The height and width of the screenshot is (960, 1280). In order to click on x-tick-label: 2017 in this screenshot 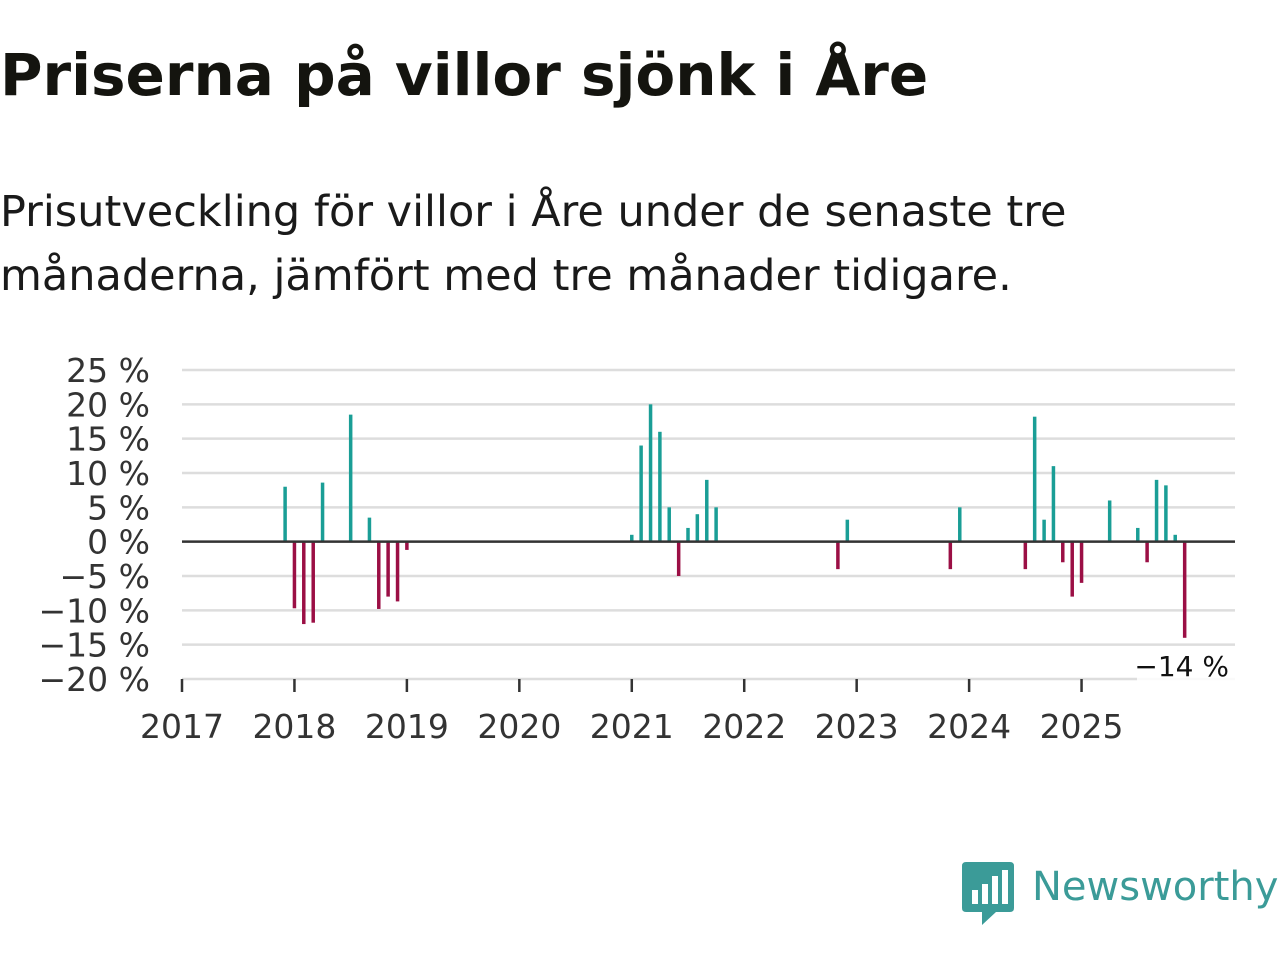, I will do `click(182, 726)`.